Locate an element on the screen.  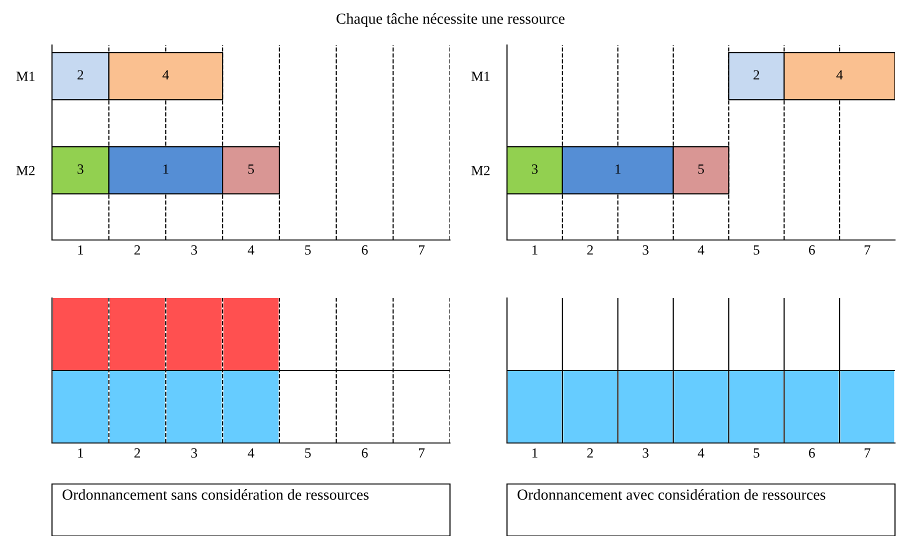
text: Ordonnancement avec considération de ressources is located at coordinates (672, 494).